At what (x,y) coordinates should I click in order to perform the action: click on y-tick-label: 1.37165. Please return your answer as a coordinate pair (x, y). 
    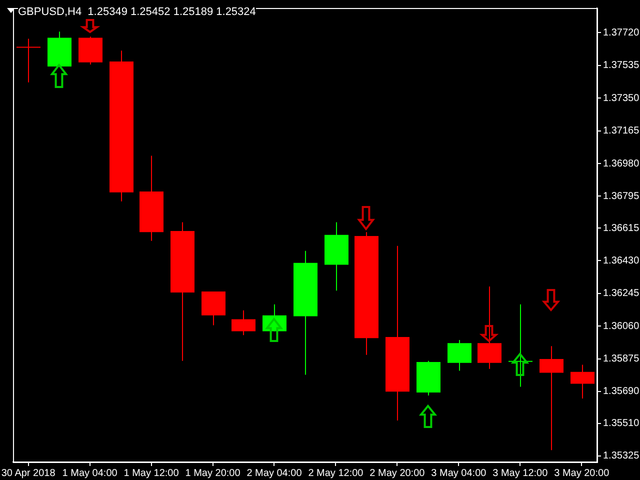
    Looking at the image, I should click on (621, 131).